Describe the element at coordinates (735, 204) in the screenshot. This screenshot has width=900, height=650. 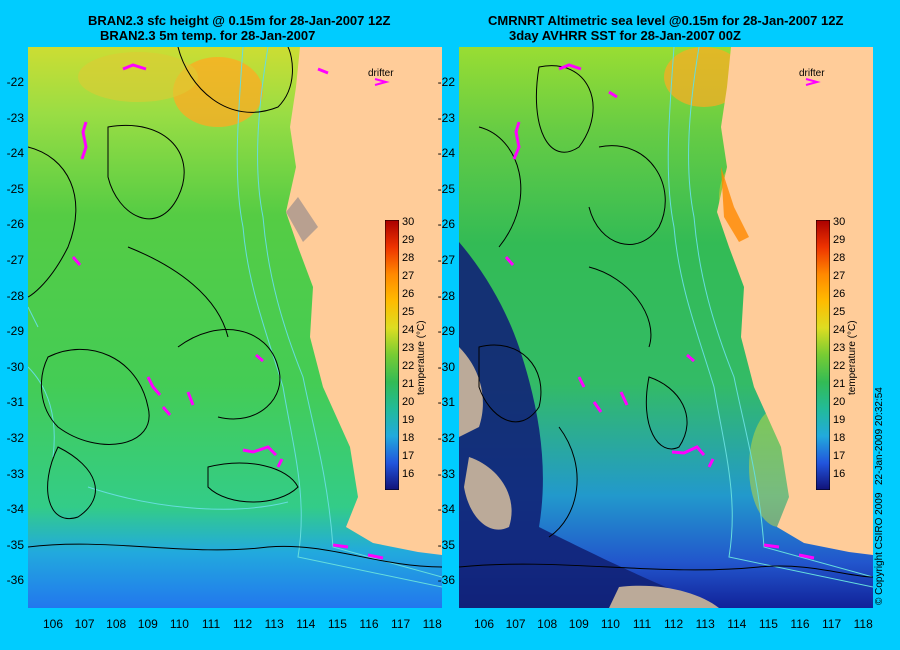
I see `warm-coastal-strip` at that location.